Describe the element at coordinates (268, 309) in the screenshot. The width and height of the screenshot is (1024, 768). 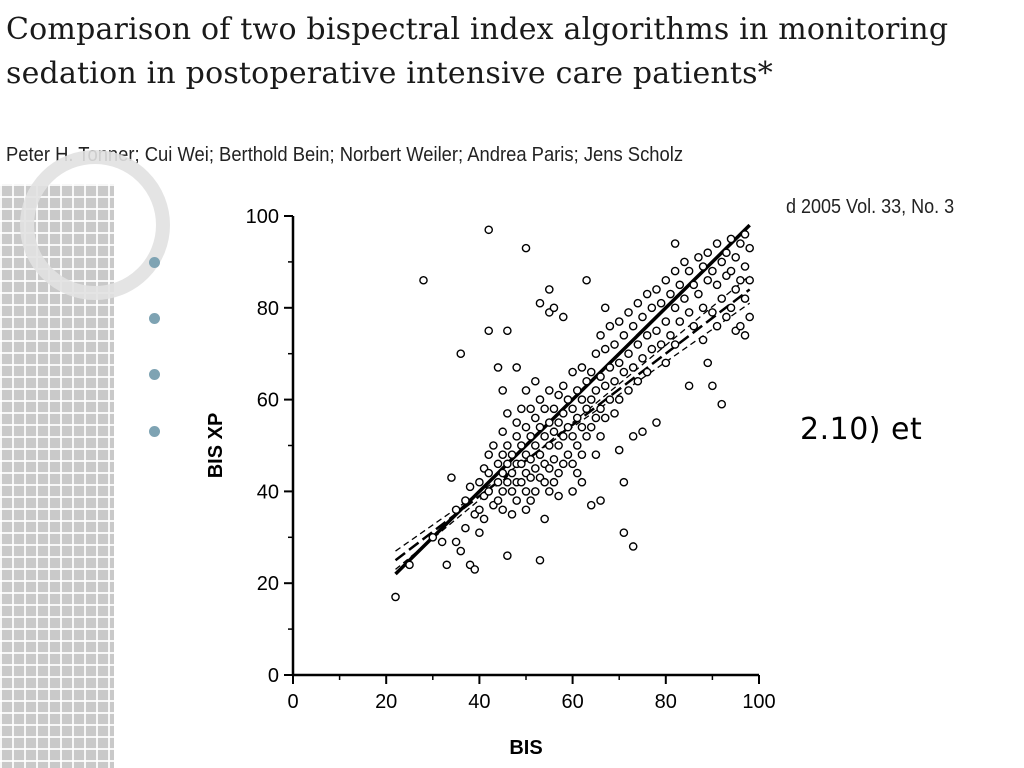
I see `y-tick-label: 80` at that location.